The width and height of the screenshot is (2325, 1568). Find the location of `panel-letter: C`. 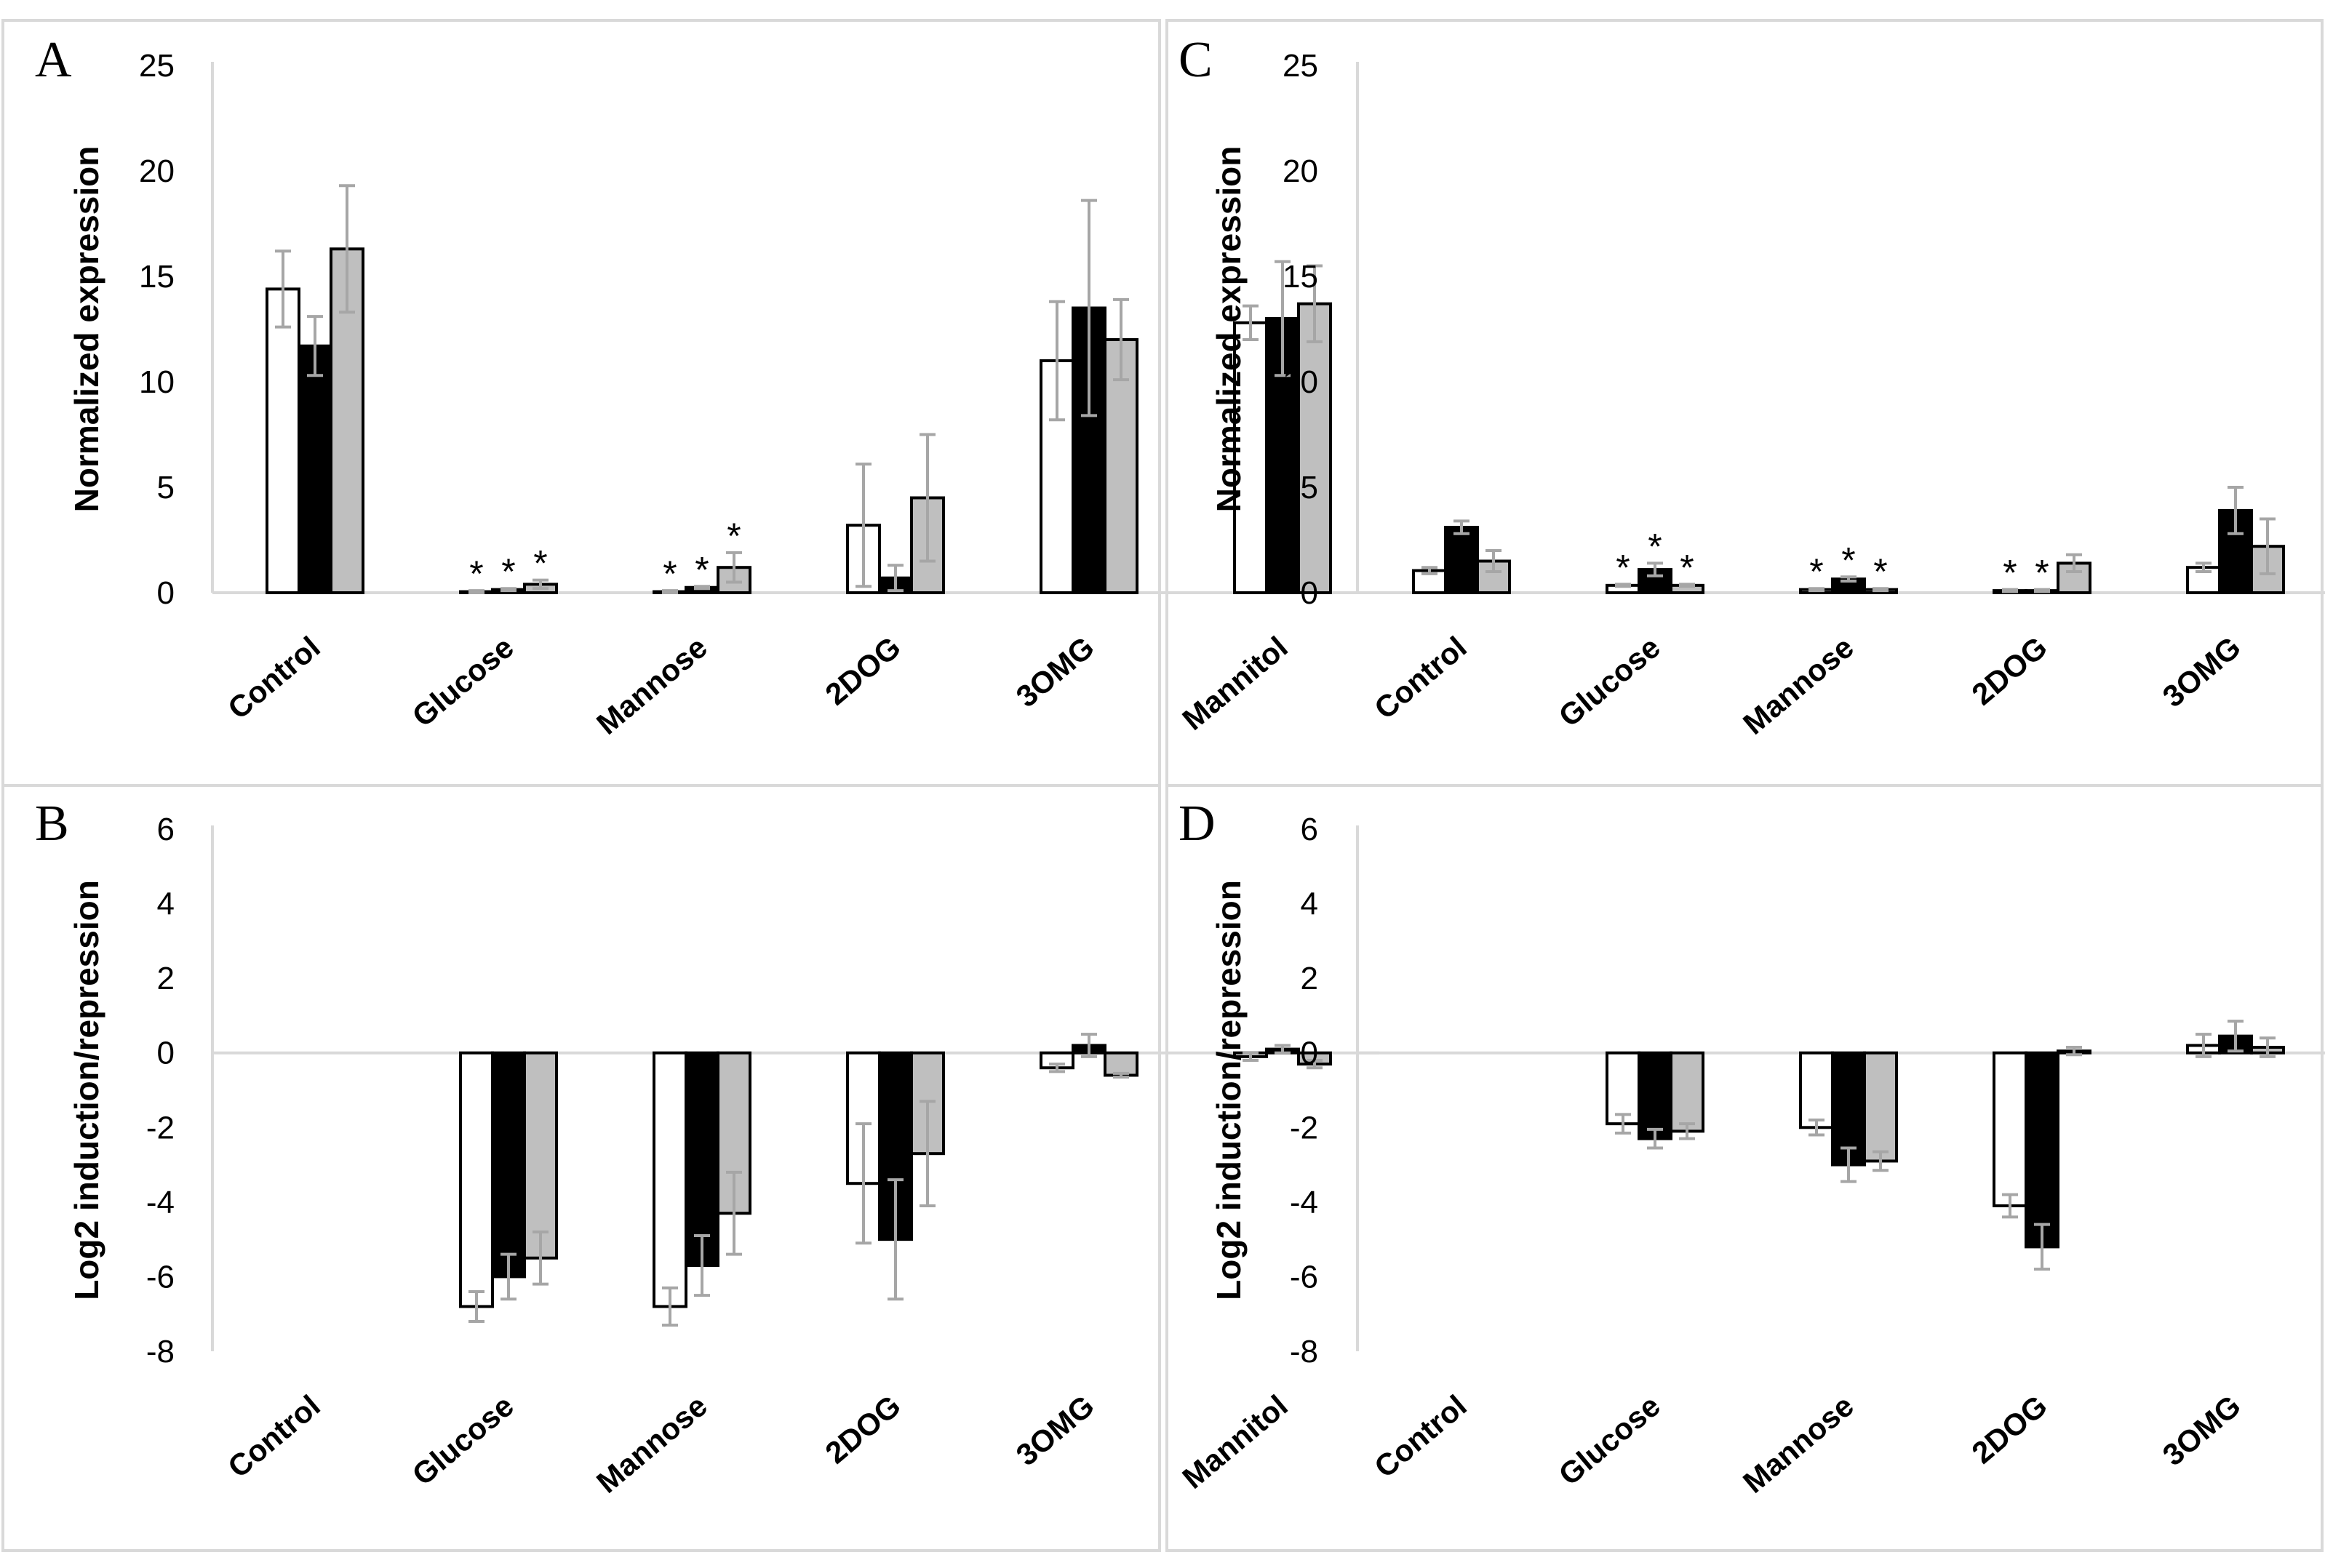

panel-letter: C is located at coordinates (1196, 60).